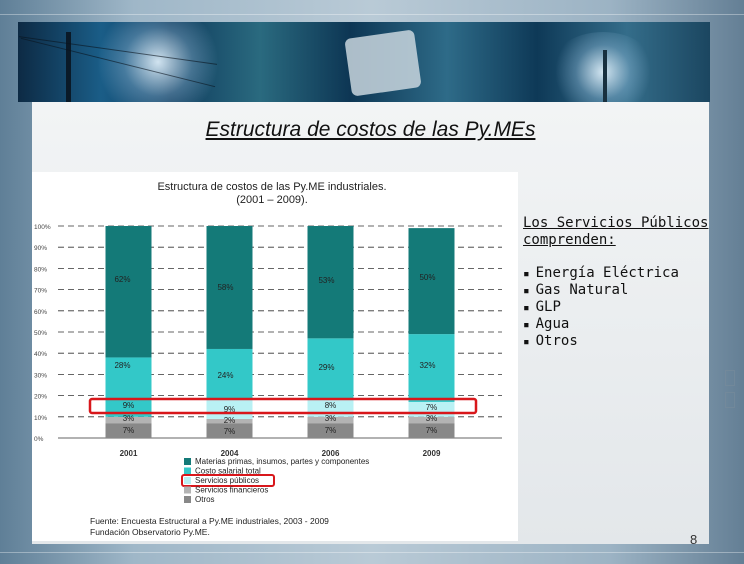  What do you see at coordinates (601, 273) in the screenshot?
I see `list-item: Energía Eléctrica` at bounding box center [601, 273].